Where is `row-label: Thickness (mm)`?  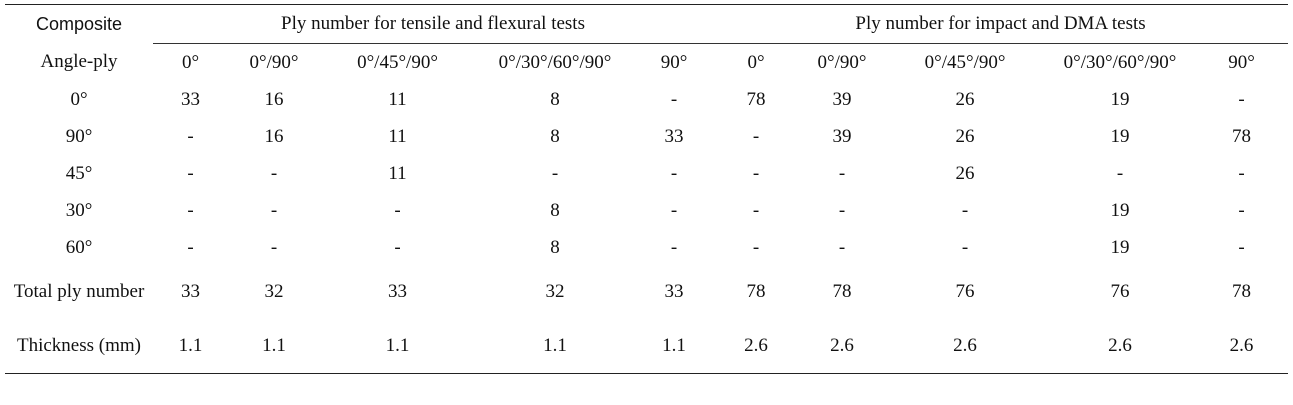 row-label: Thickness (mm) is located at coordinates (79, 345).